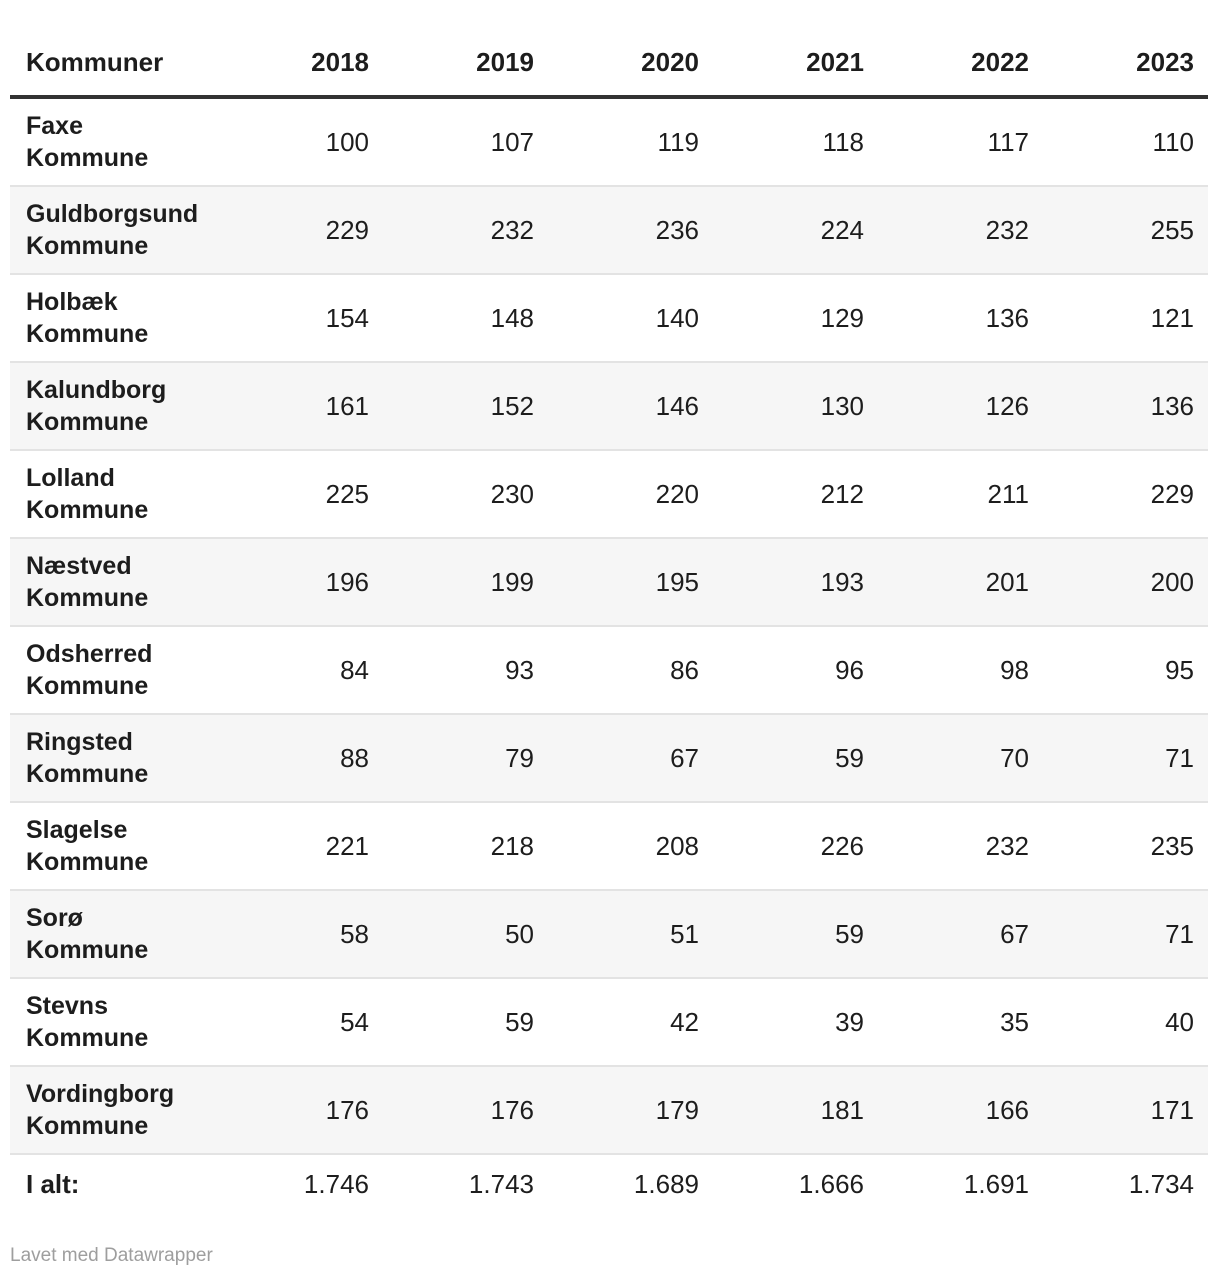 The width and height of the screenshot is (1220, 1268). What do you see at coordinates (842, 493) in the screenshot?
I see `value-cell-2021: 212` at bounding box center [842, 493].